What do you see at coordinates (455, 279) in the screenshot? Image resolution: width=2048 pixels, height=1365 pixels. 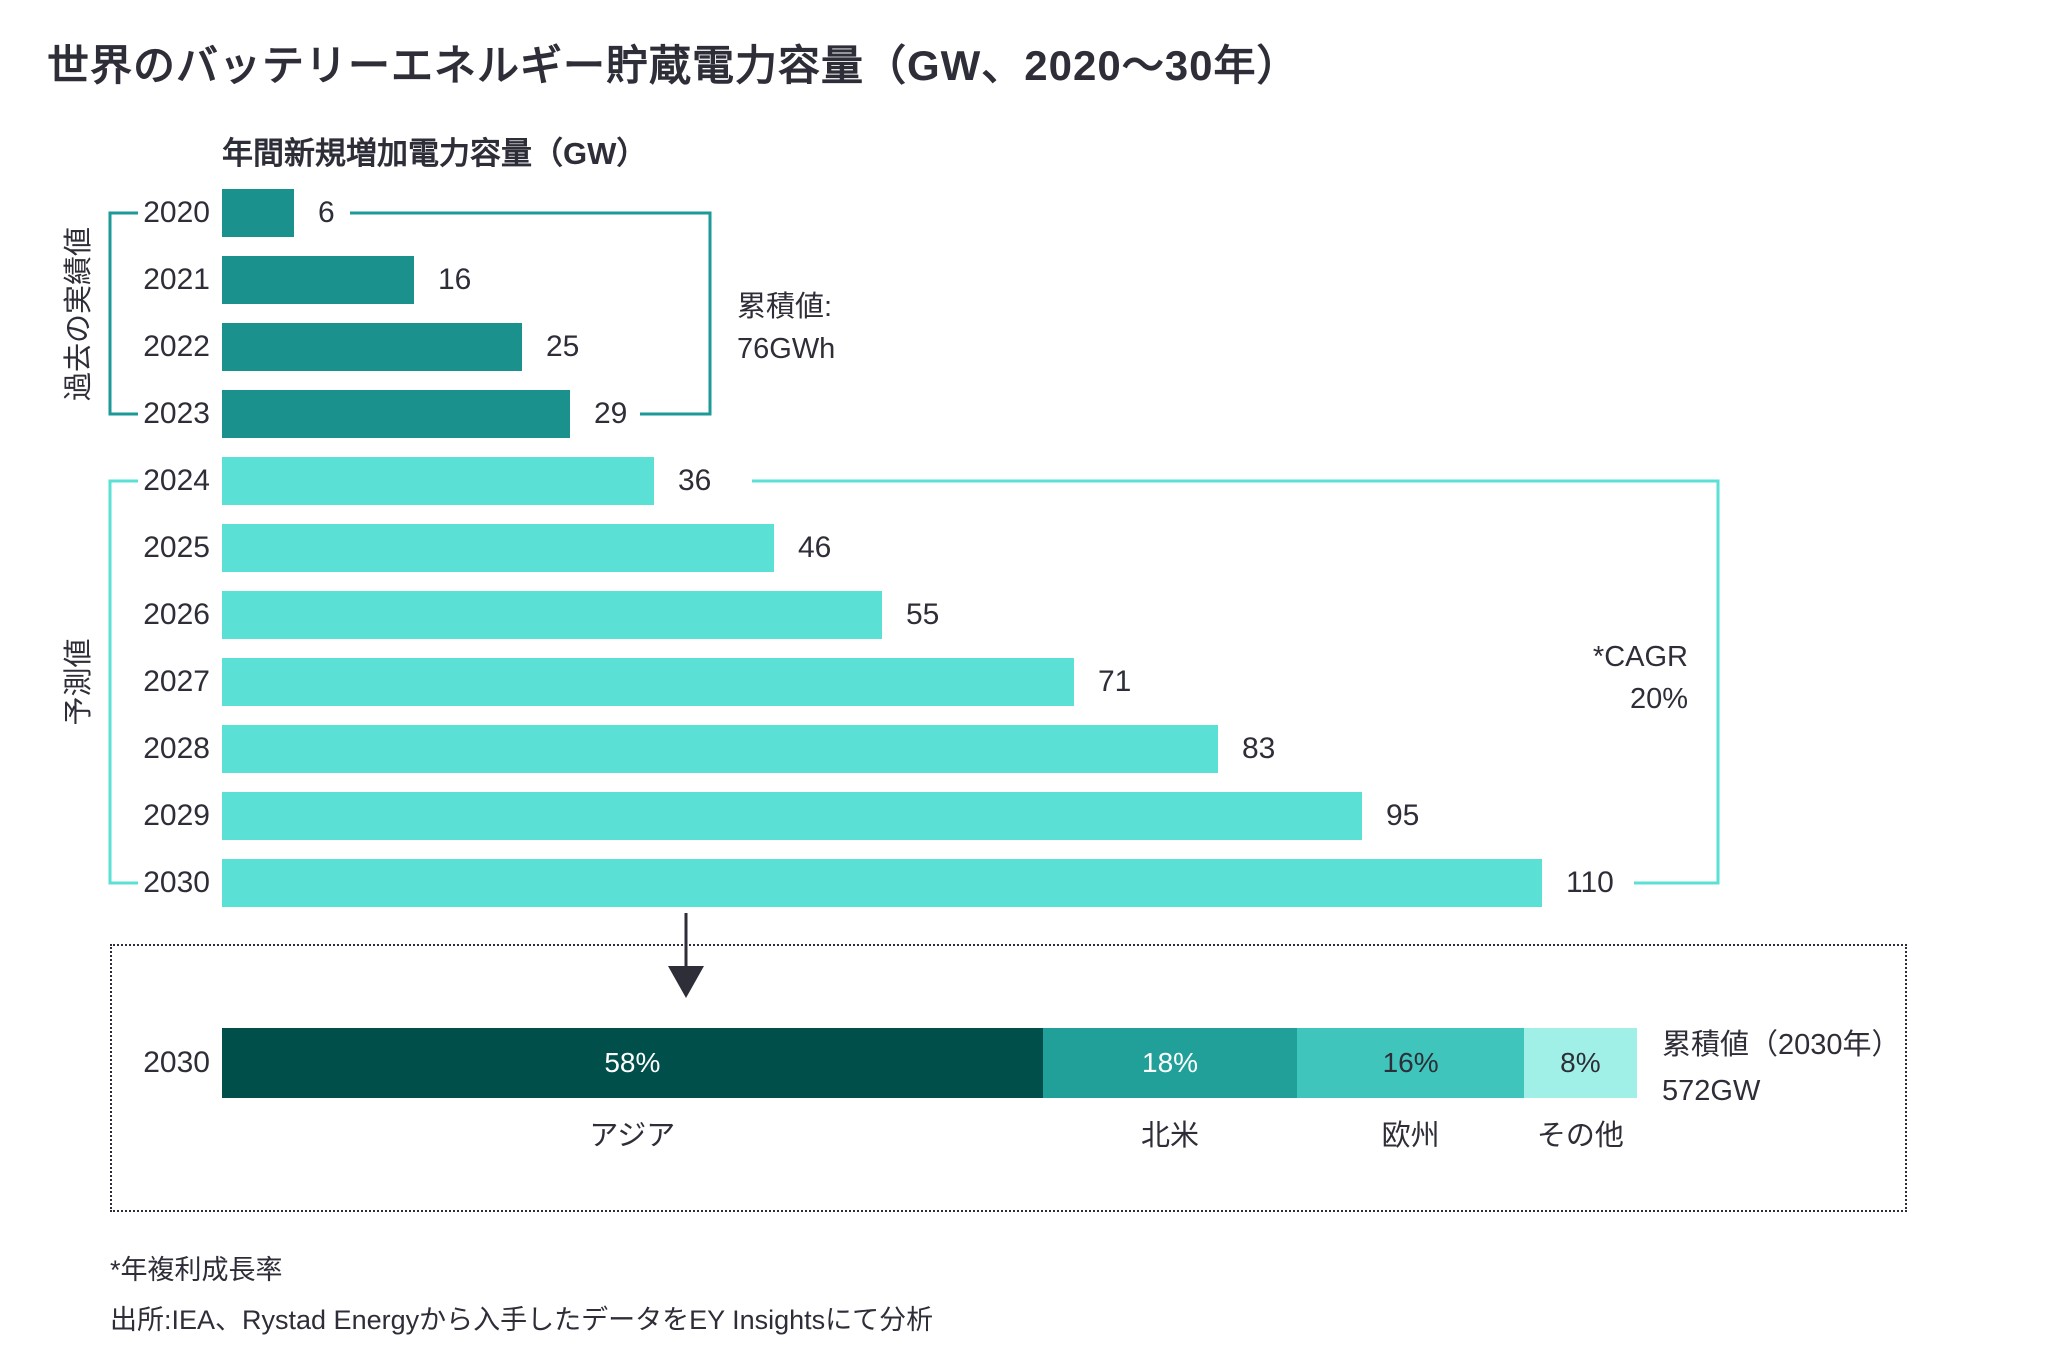 I see `value-label: 16` at bounding box center [455, 279].